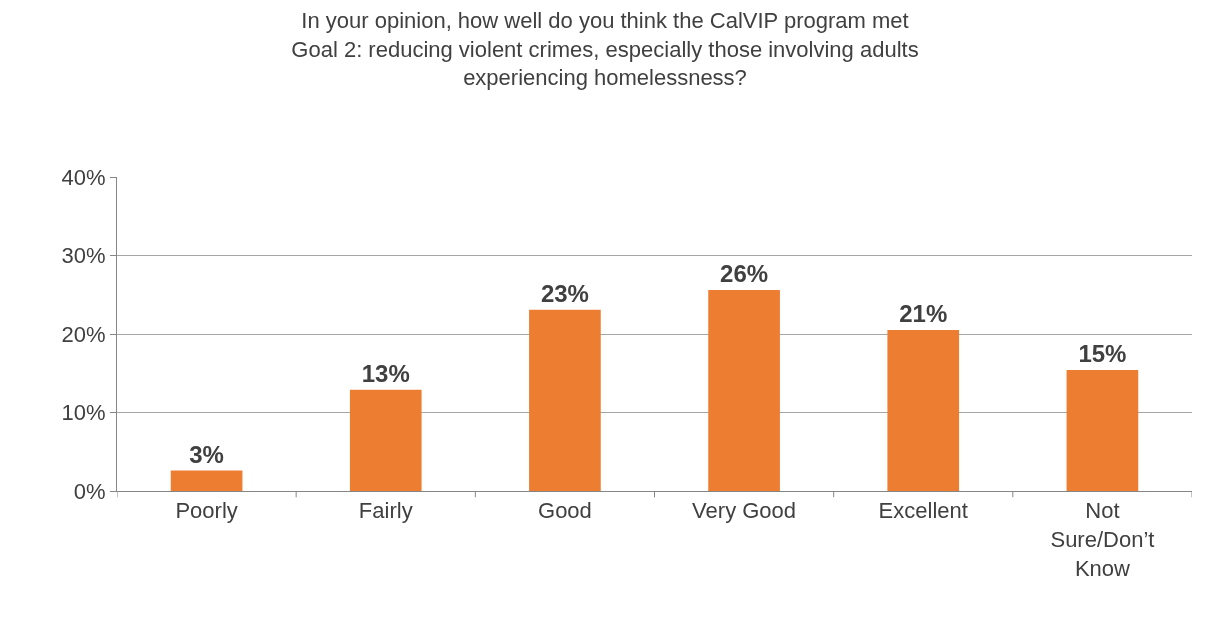  What do you see at coordinates (83, 334) in the screenshot?
I see `y-tick-label: 20%` at bounding box center [83, 334].